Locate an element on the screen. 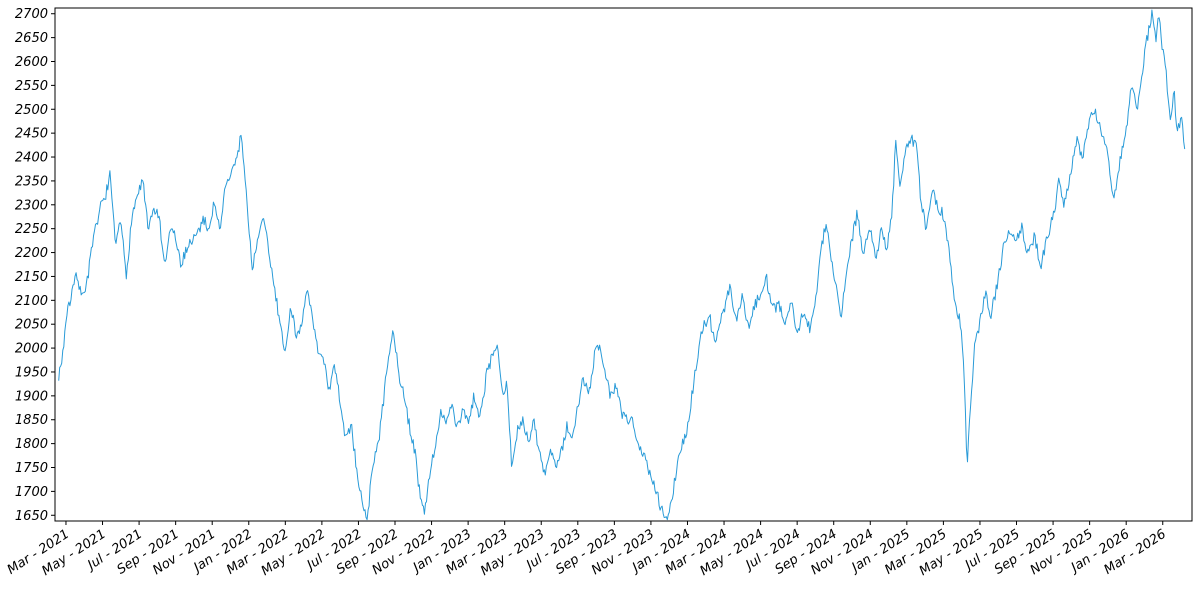  y-tick-label: 1900 is located at coordinates (31, 396).